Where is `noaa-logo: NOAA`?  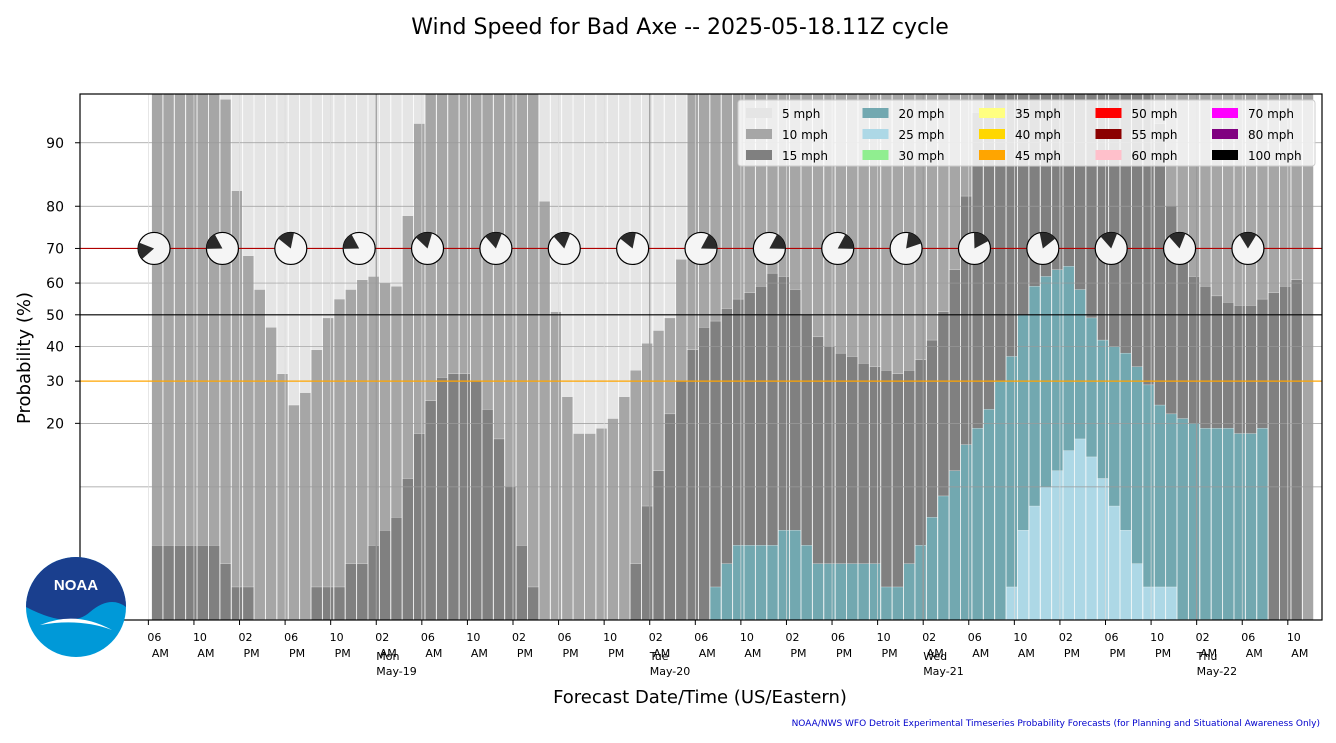
noaa-logo: NOAA is located at coordinates (76, 607).